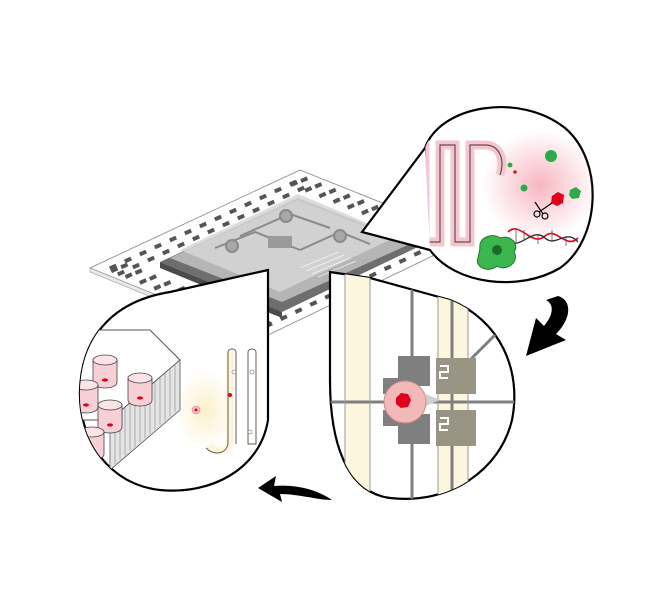 Image resolution: width=650 pixels, height=592 pixels. Describe the element at coordinates (547, 326) in the screenshot. I see `arrow-right` at that location.